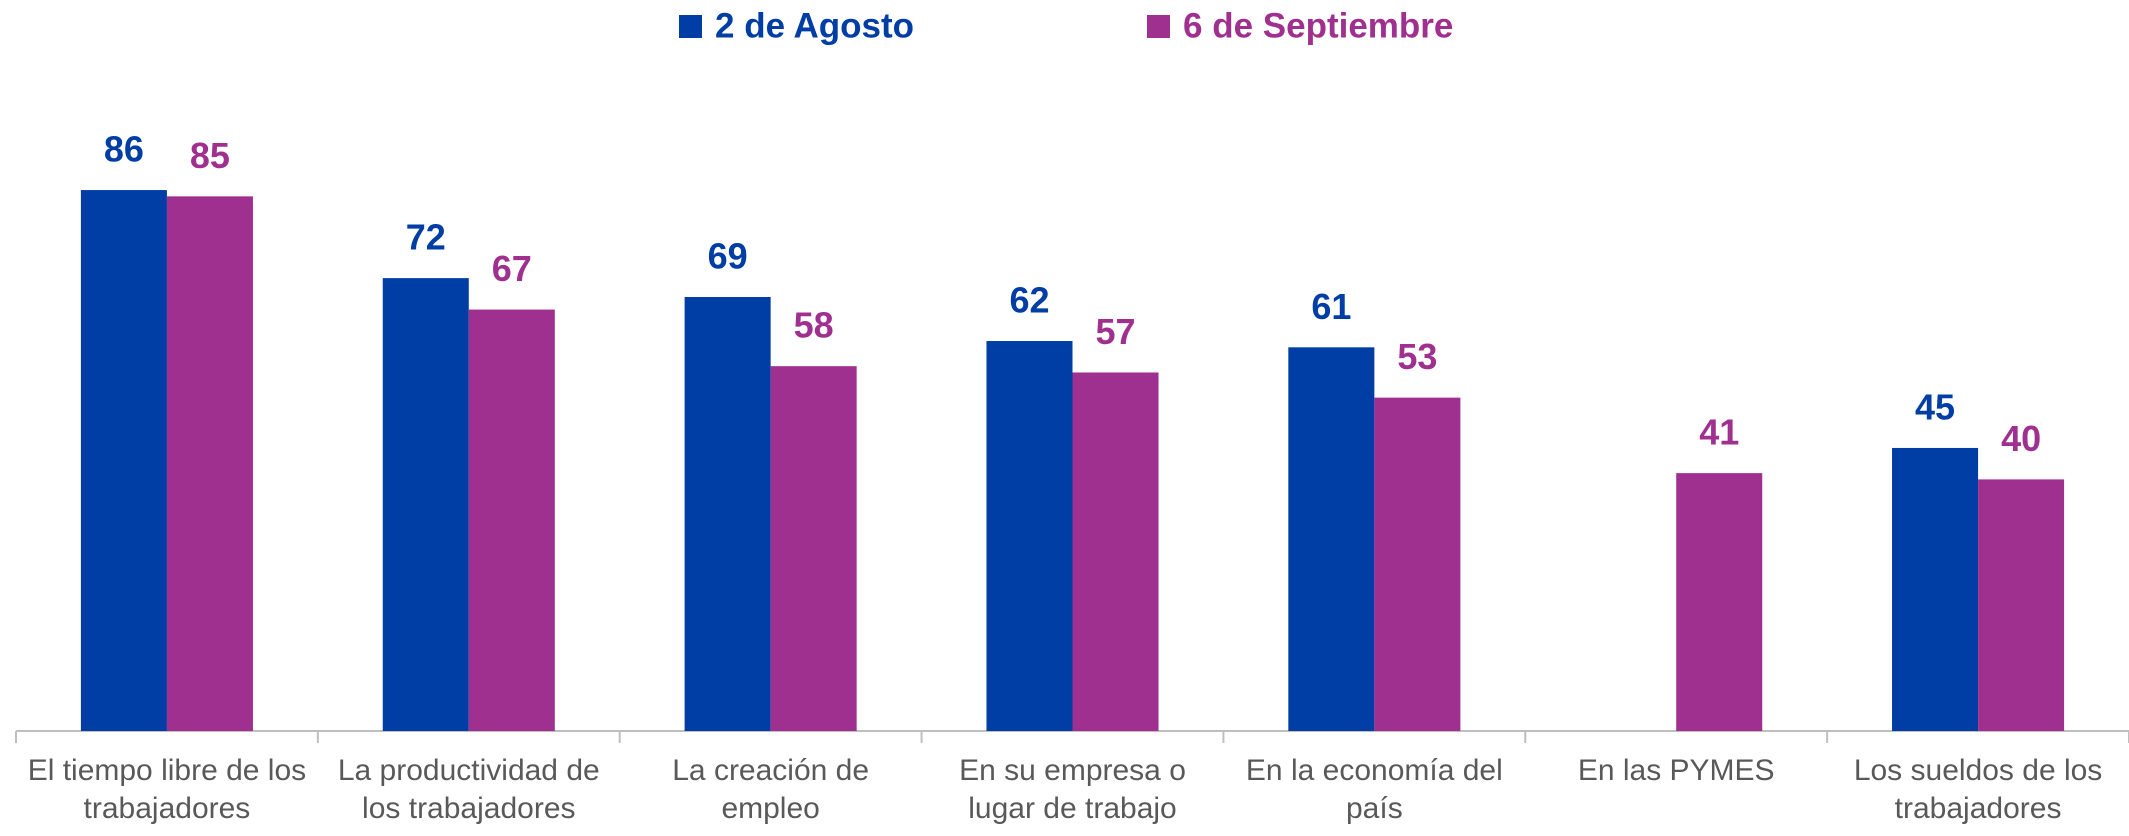 The width and height of the screenshot is (2129, 836). Describe the element at coordinates (426, 237) in the screenshot. I see `value-label: 72` at that location.